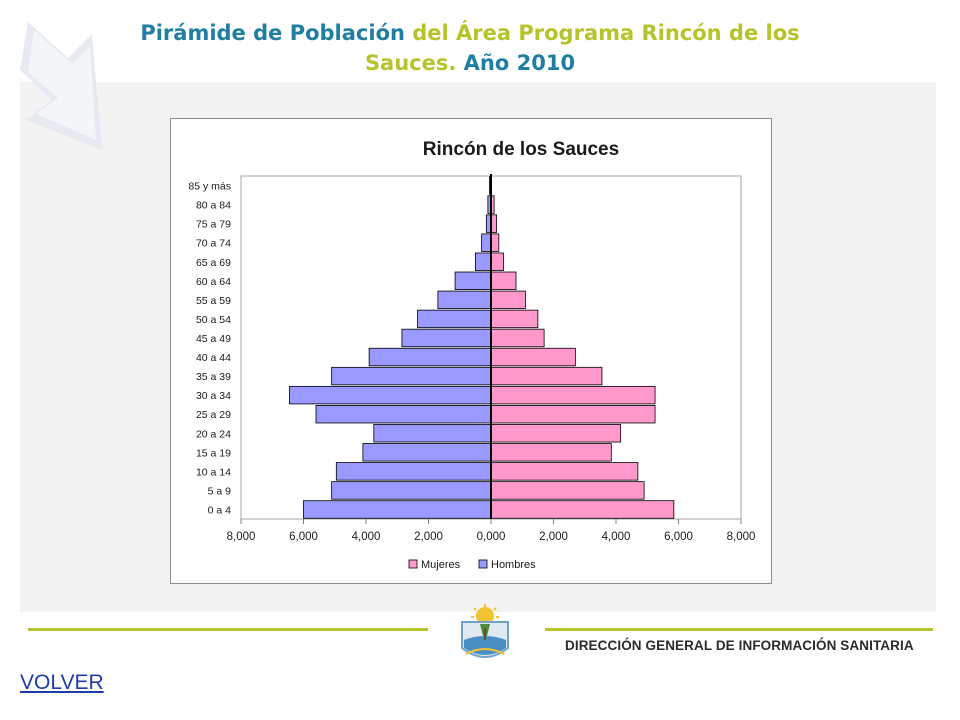 The image size is (960, 720). I want to click on y-tick-label: 35 a 39, so click(213, 377).